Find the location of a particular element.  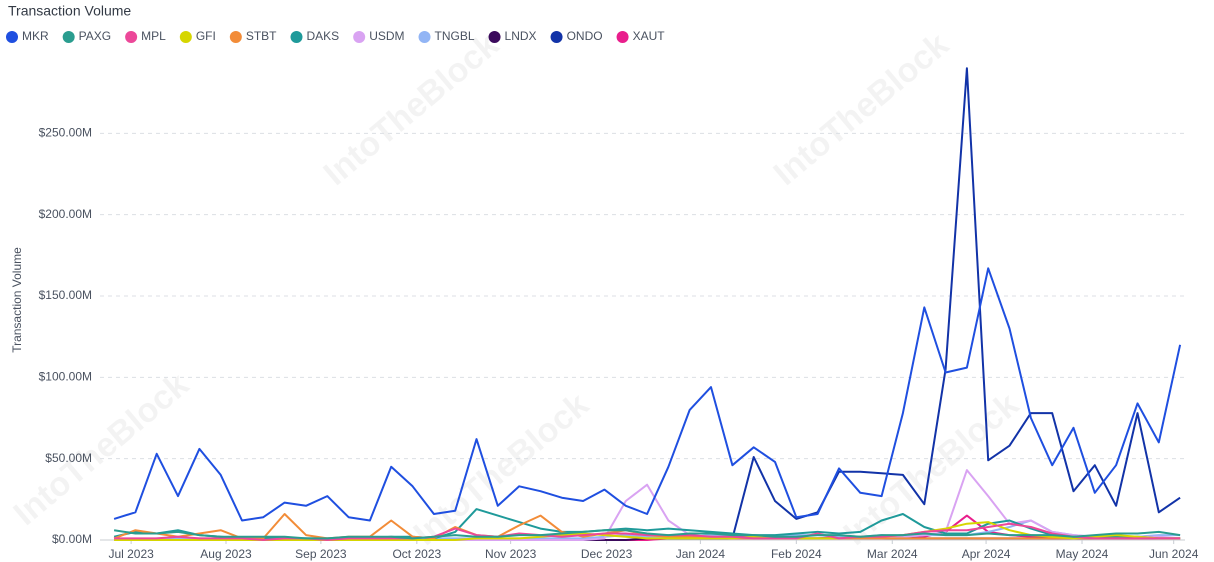

x-tick-label: Apr 2024 is located at coordinates (986, 554).